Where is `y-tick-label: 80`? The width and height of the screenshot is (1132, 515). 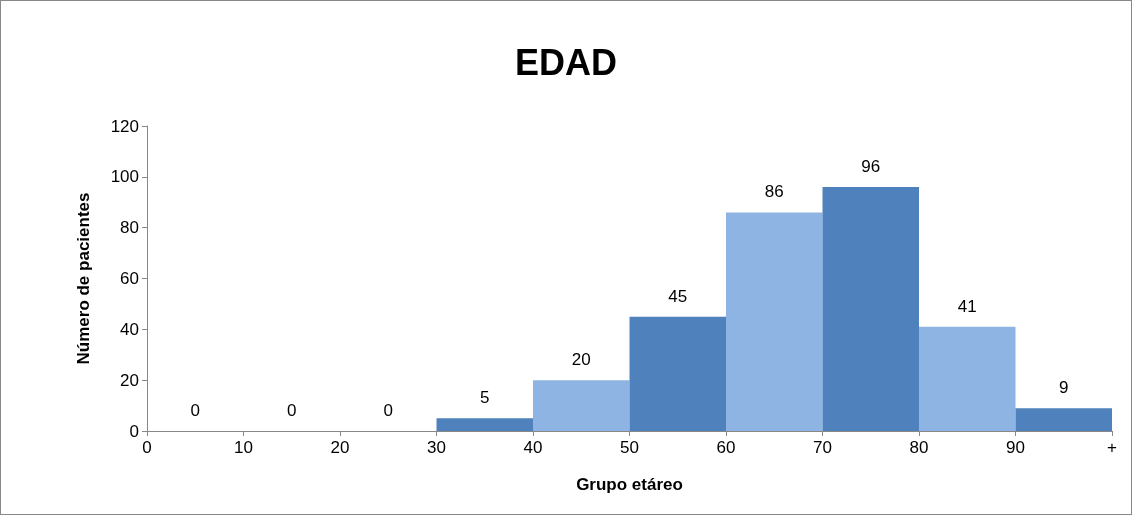 y-tick-label: 80 is located at coordinates (129, 228).